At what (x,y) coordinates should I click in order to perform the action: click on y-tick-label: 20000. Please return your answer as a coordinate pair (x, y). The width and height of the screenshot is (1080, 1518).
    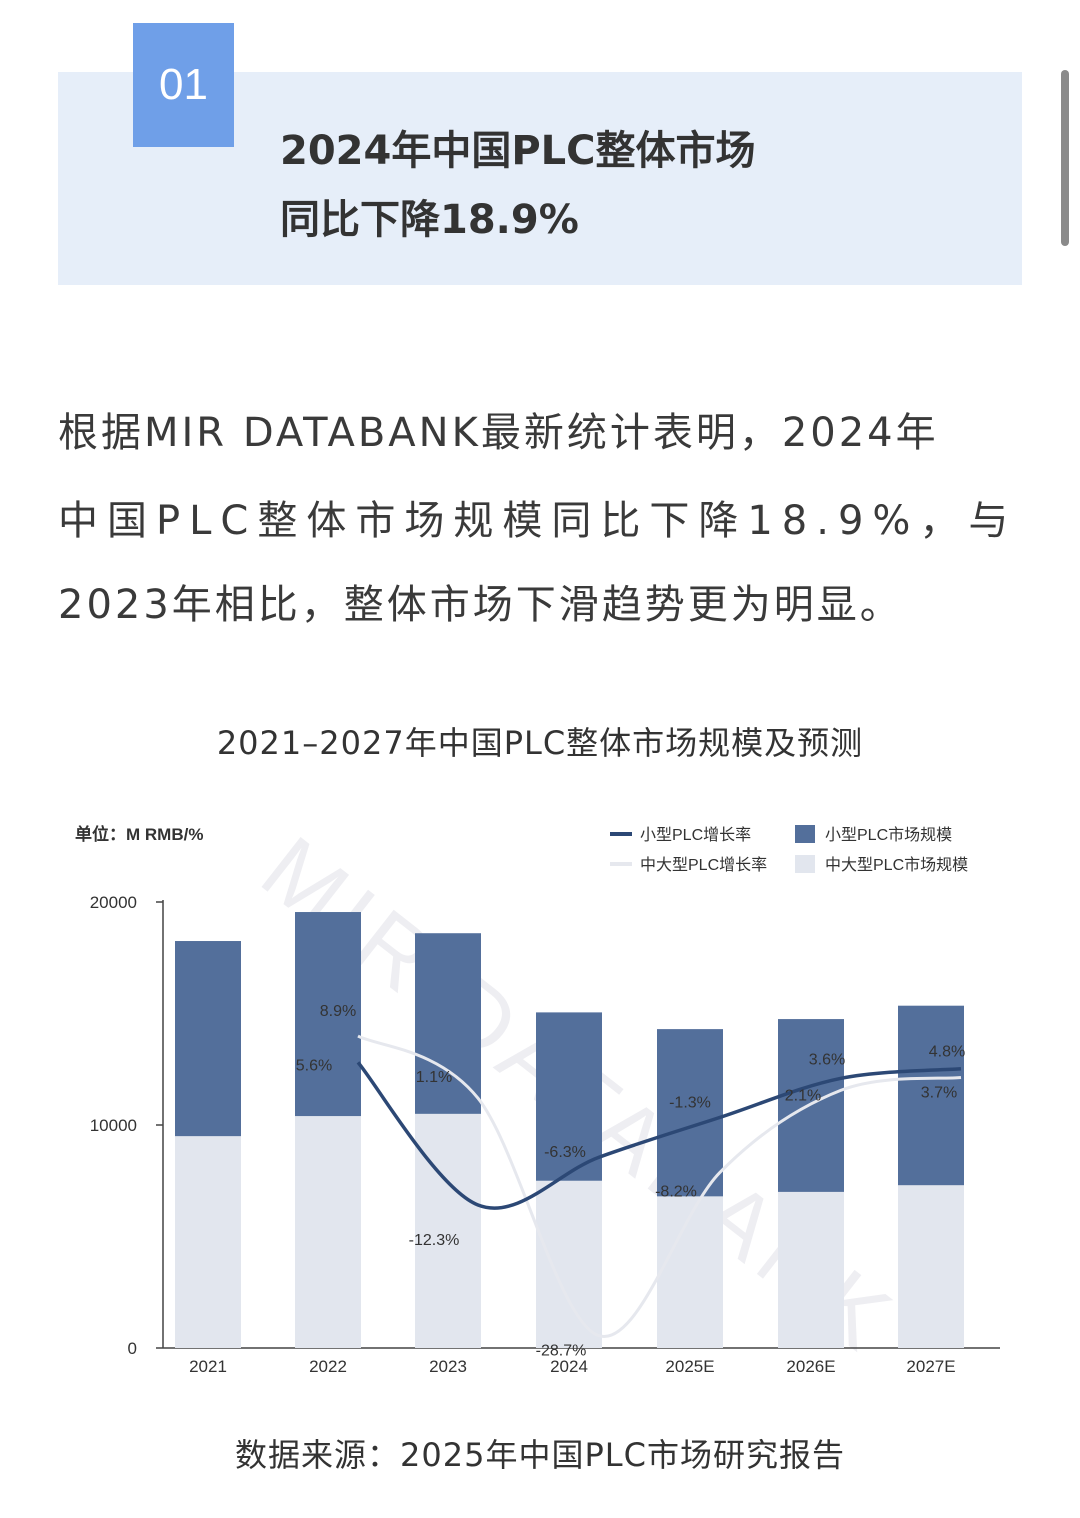
    Looking at the image, I should click on (113, 902).